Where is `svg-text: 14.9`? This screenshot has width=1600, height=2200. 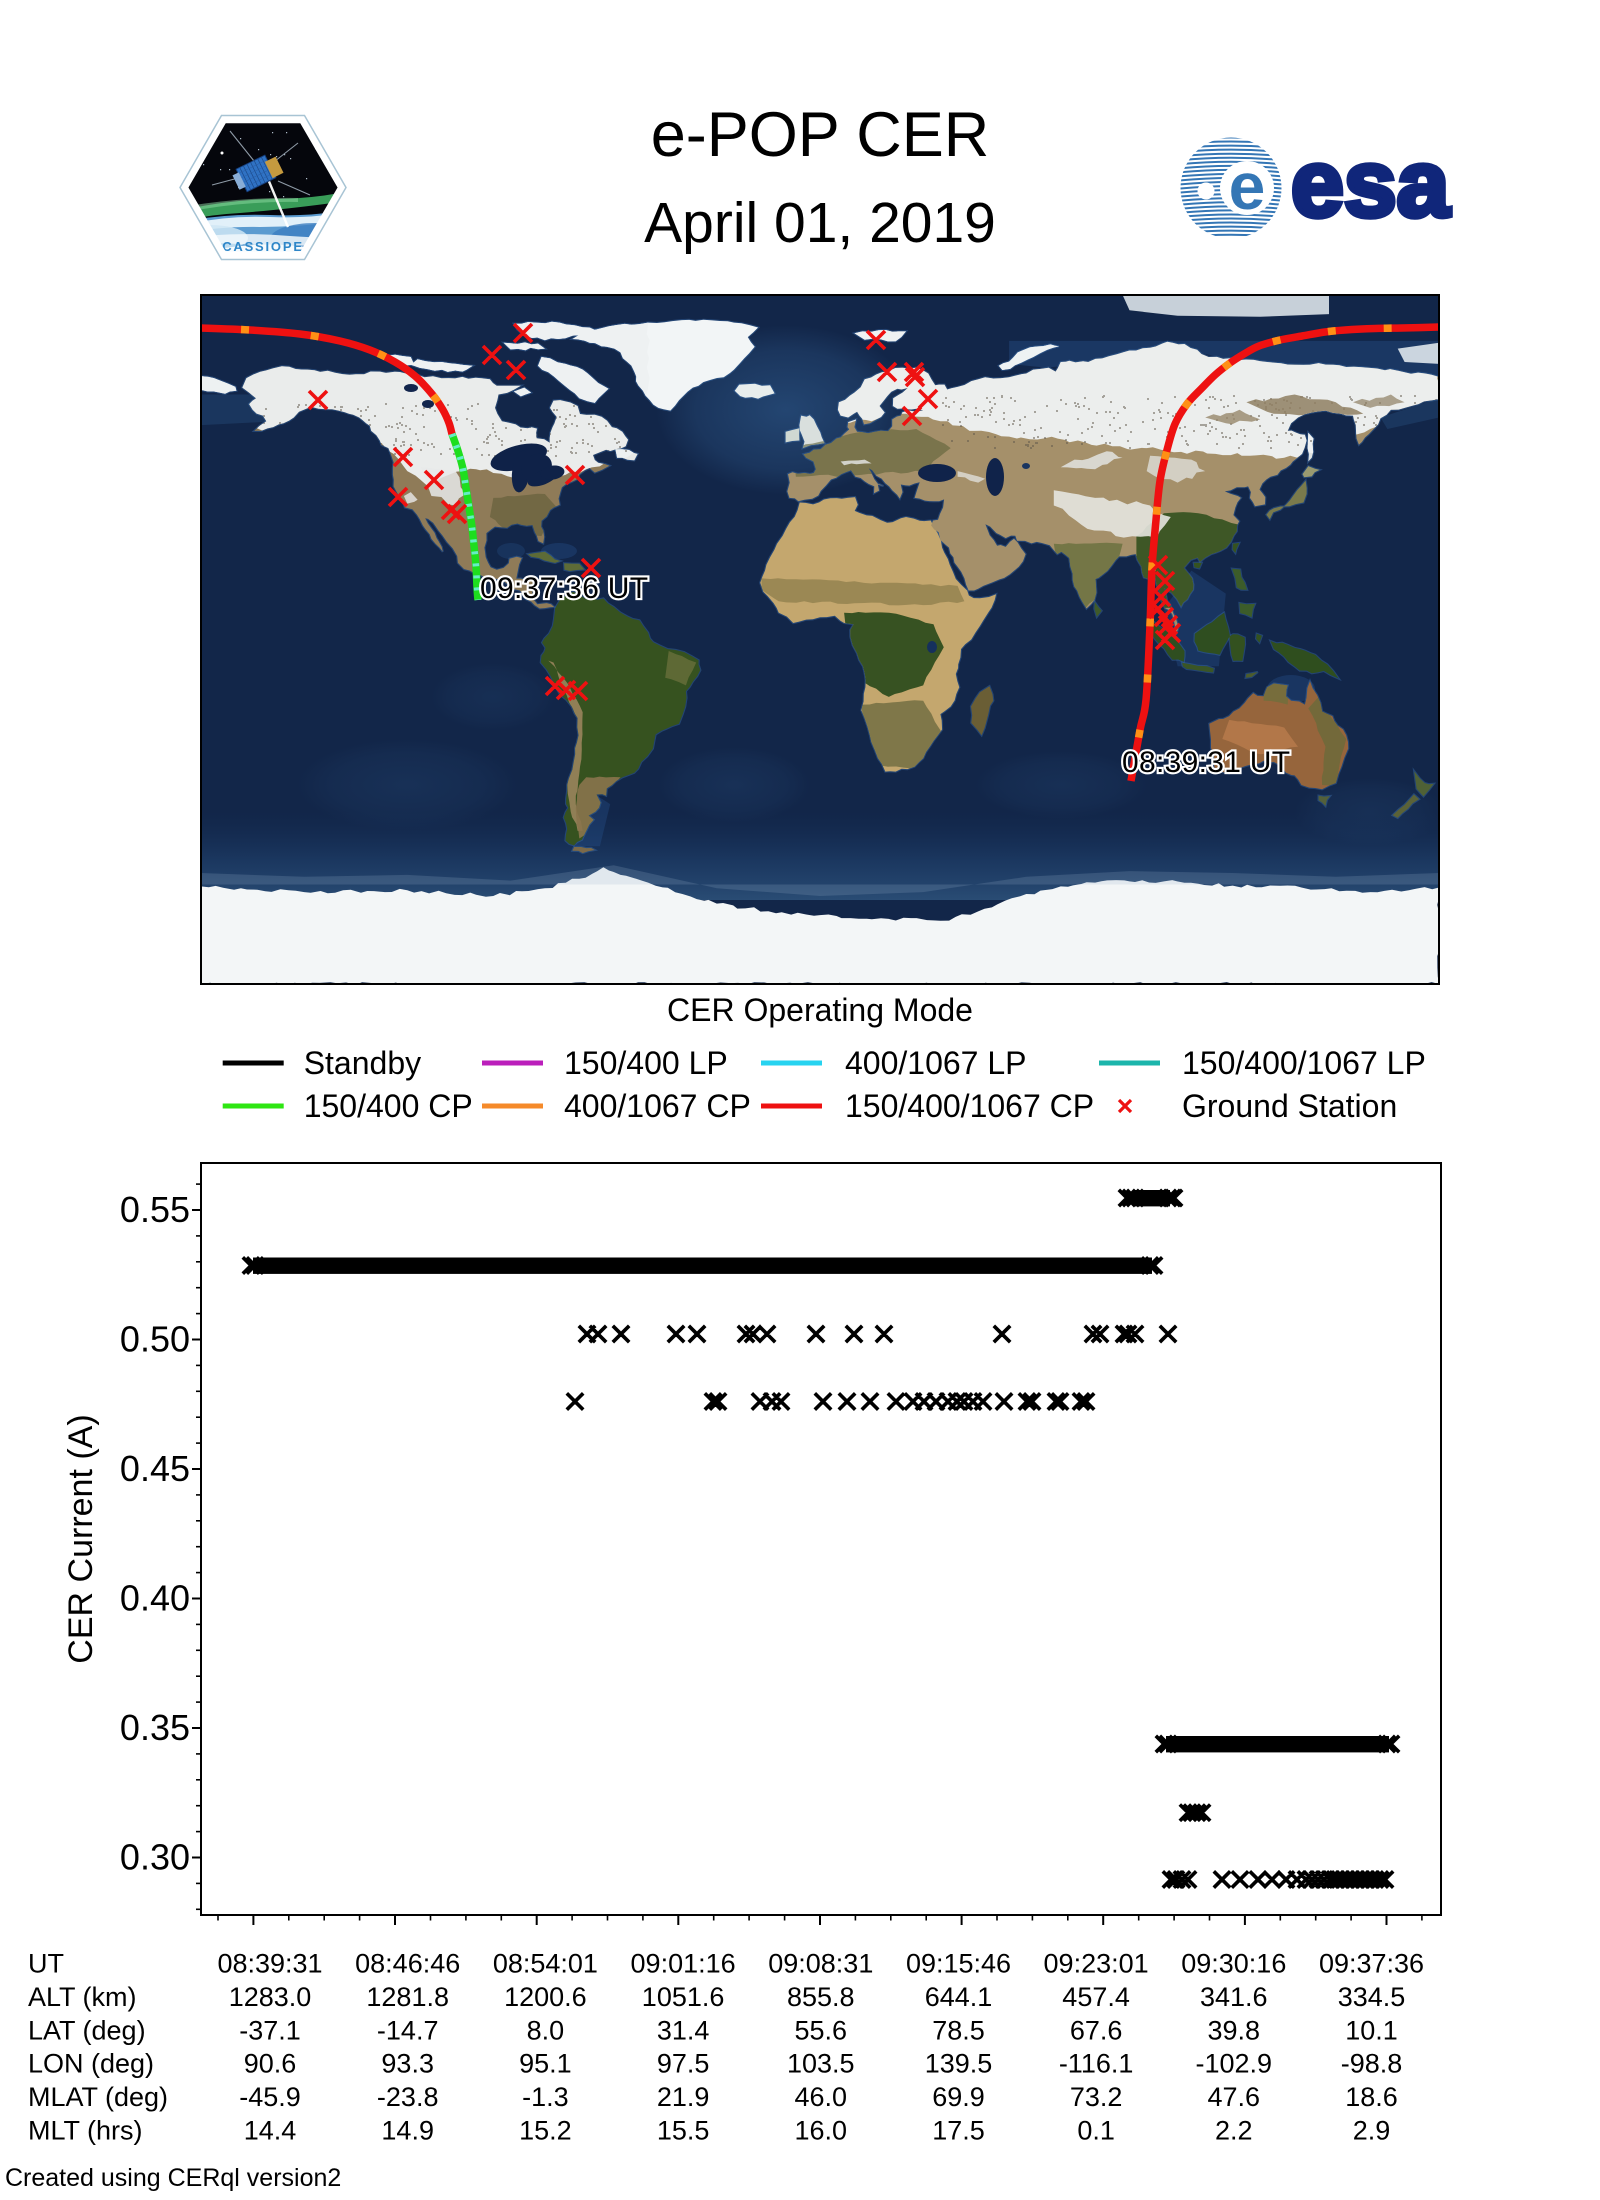 svg-text: 14.9 is located at coordinates (407, 2131).